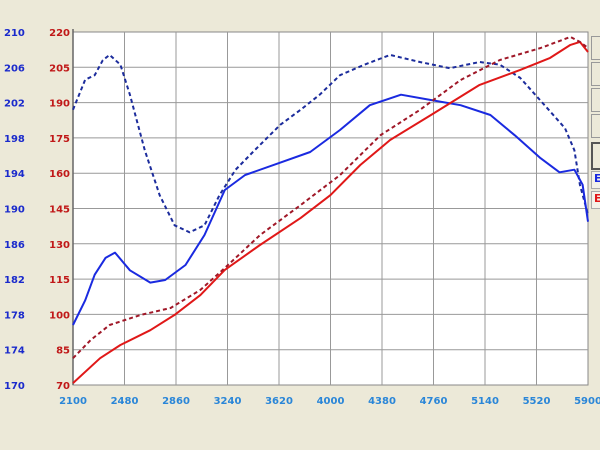 The image size is (600, 450). Describe the element at coordinates (59, 104) in the screenshot. I see `red-tick-label: 190` at that location.